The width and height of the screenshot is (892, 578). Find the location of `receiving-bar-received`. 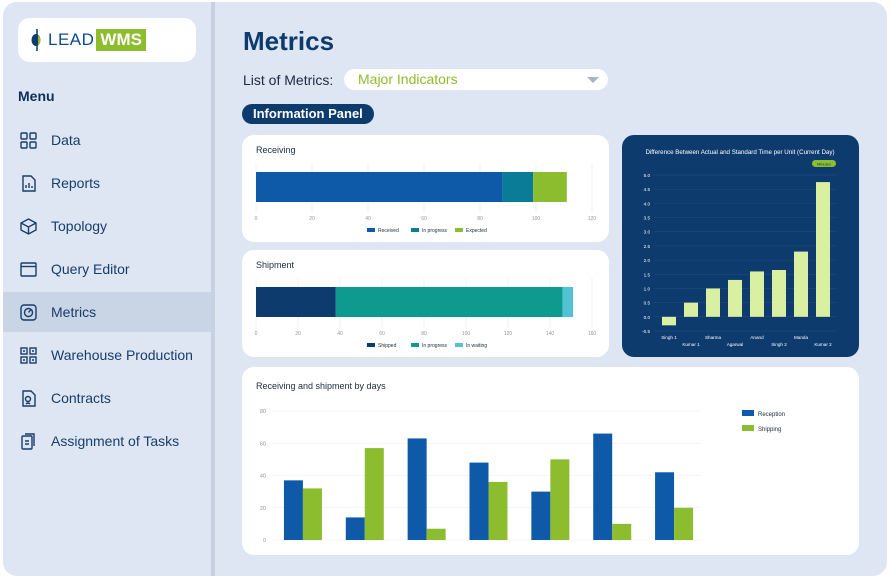

receiving-bar-received is located at coordinates (379, 187).